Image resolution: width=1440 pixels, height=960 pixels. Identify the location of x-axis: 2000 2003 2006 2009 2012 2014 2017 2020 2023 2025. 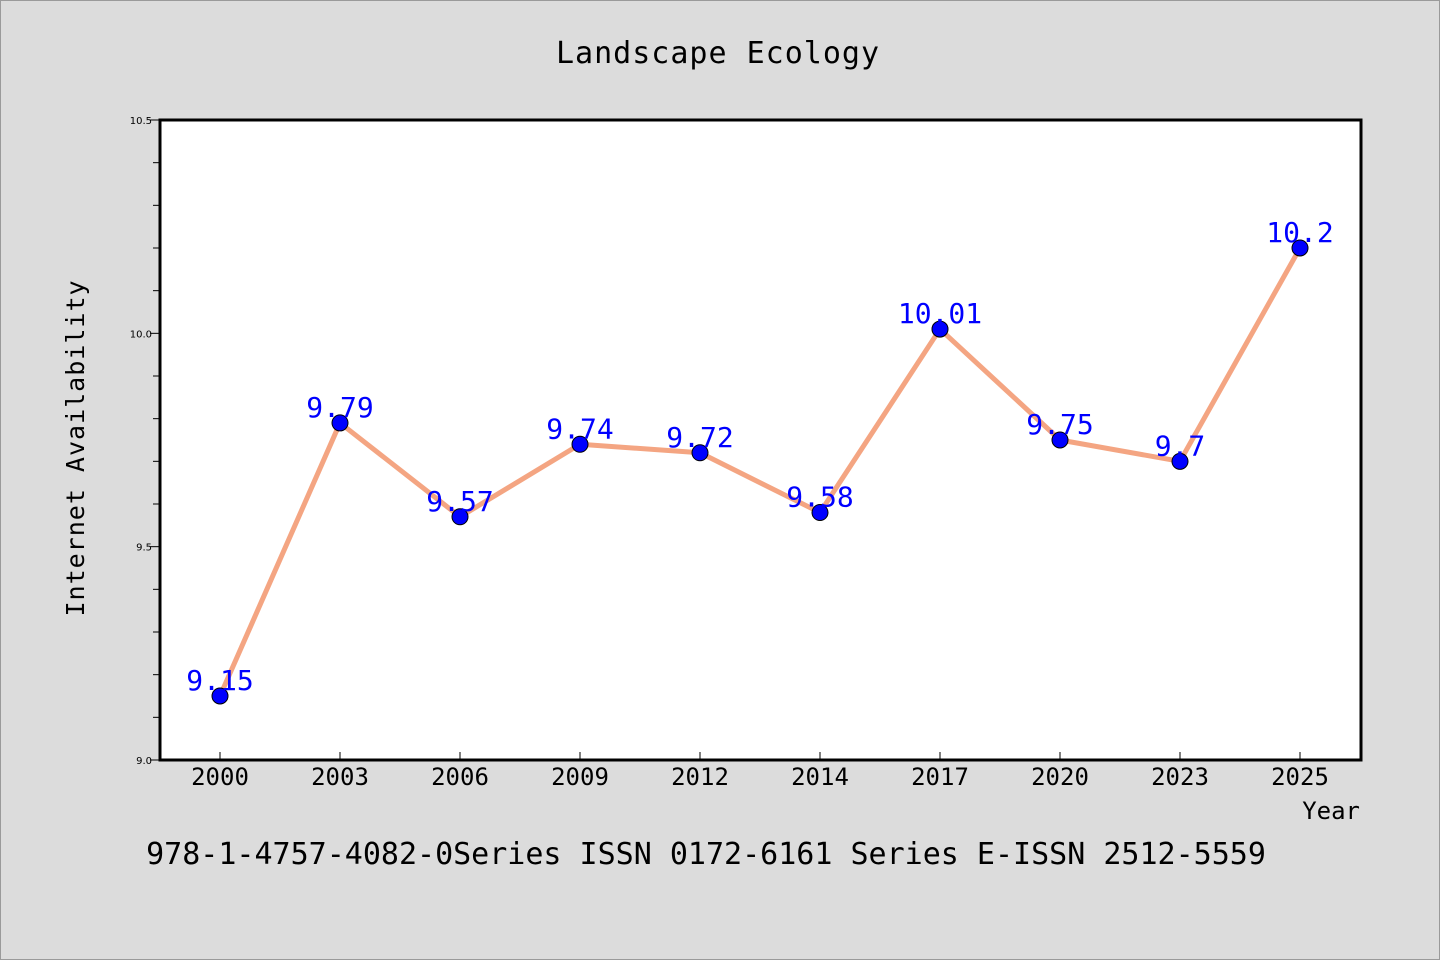
(760, 771).